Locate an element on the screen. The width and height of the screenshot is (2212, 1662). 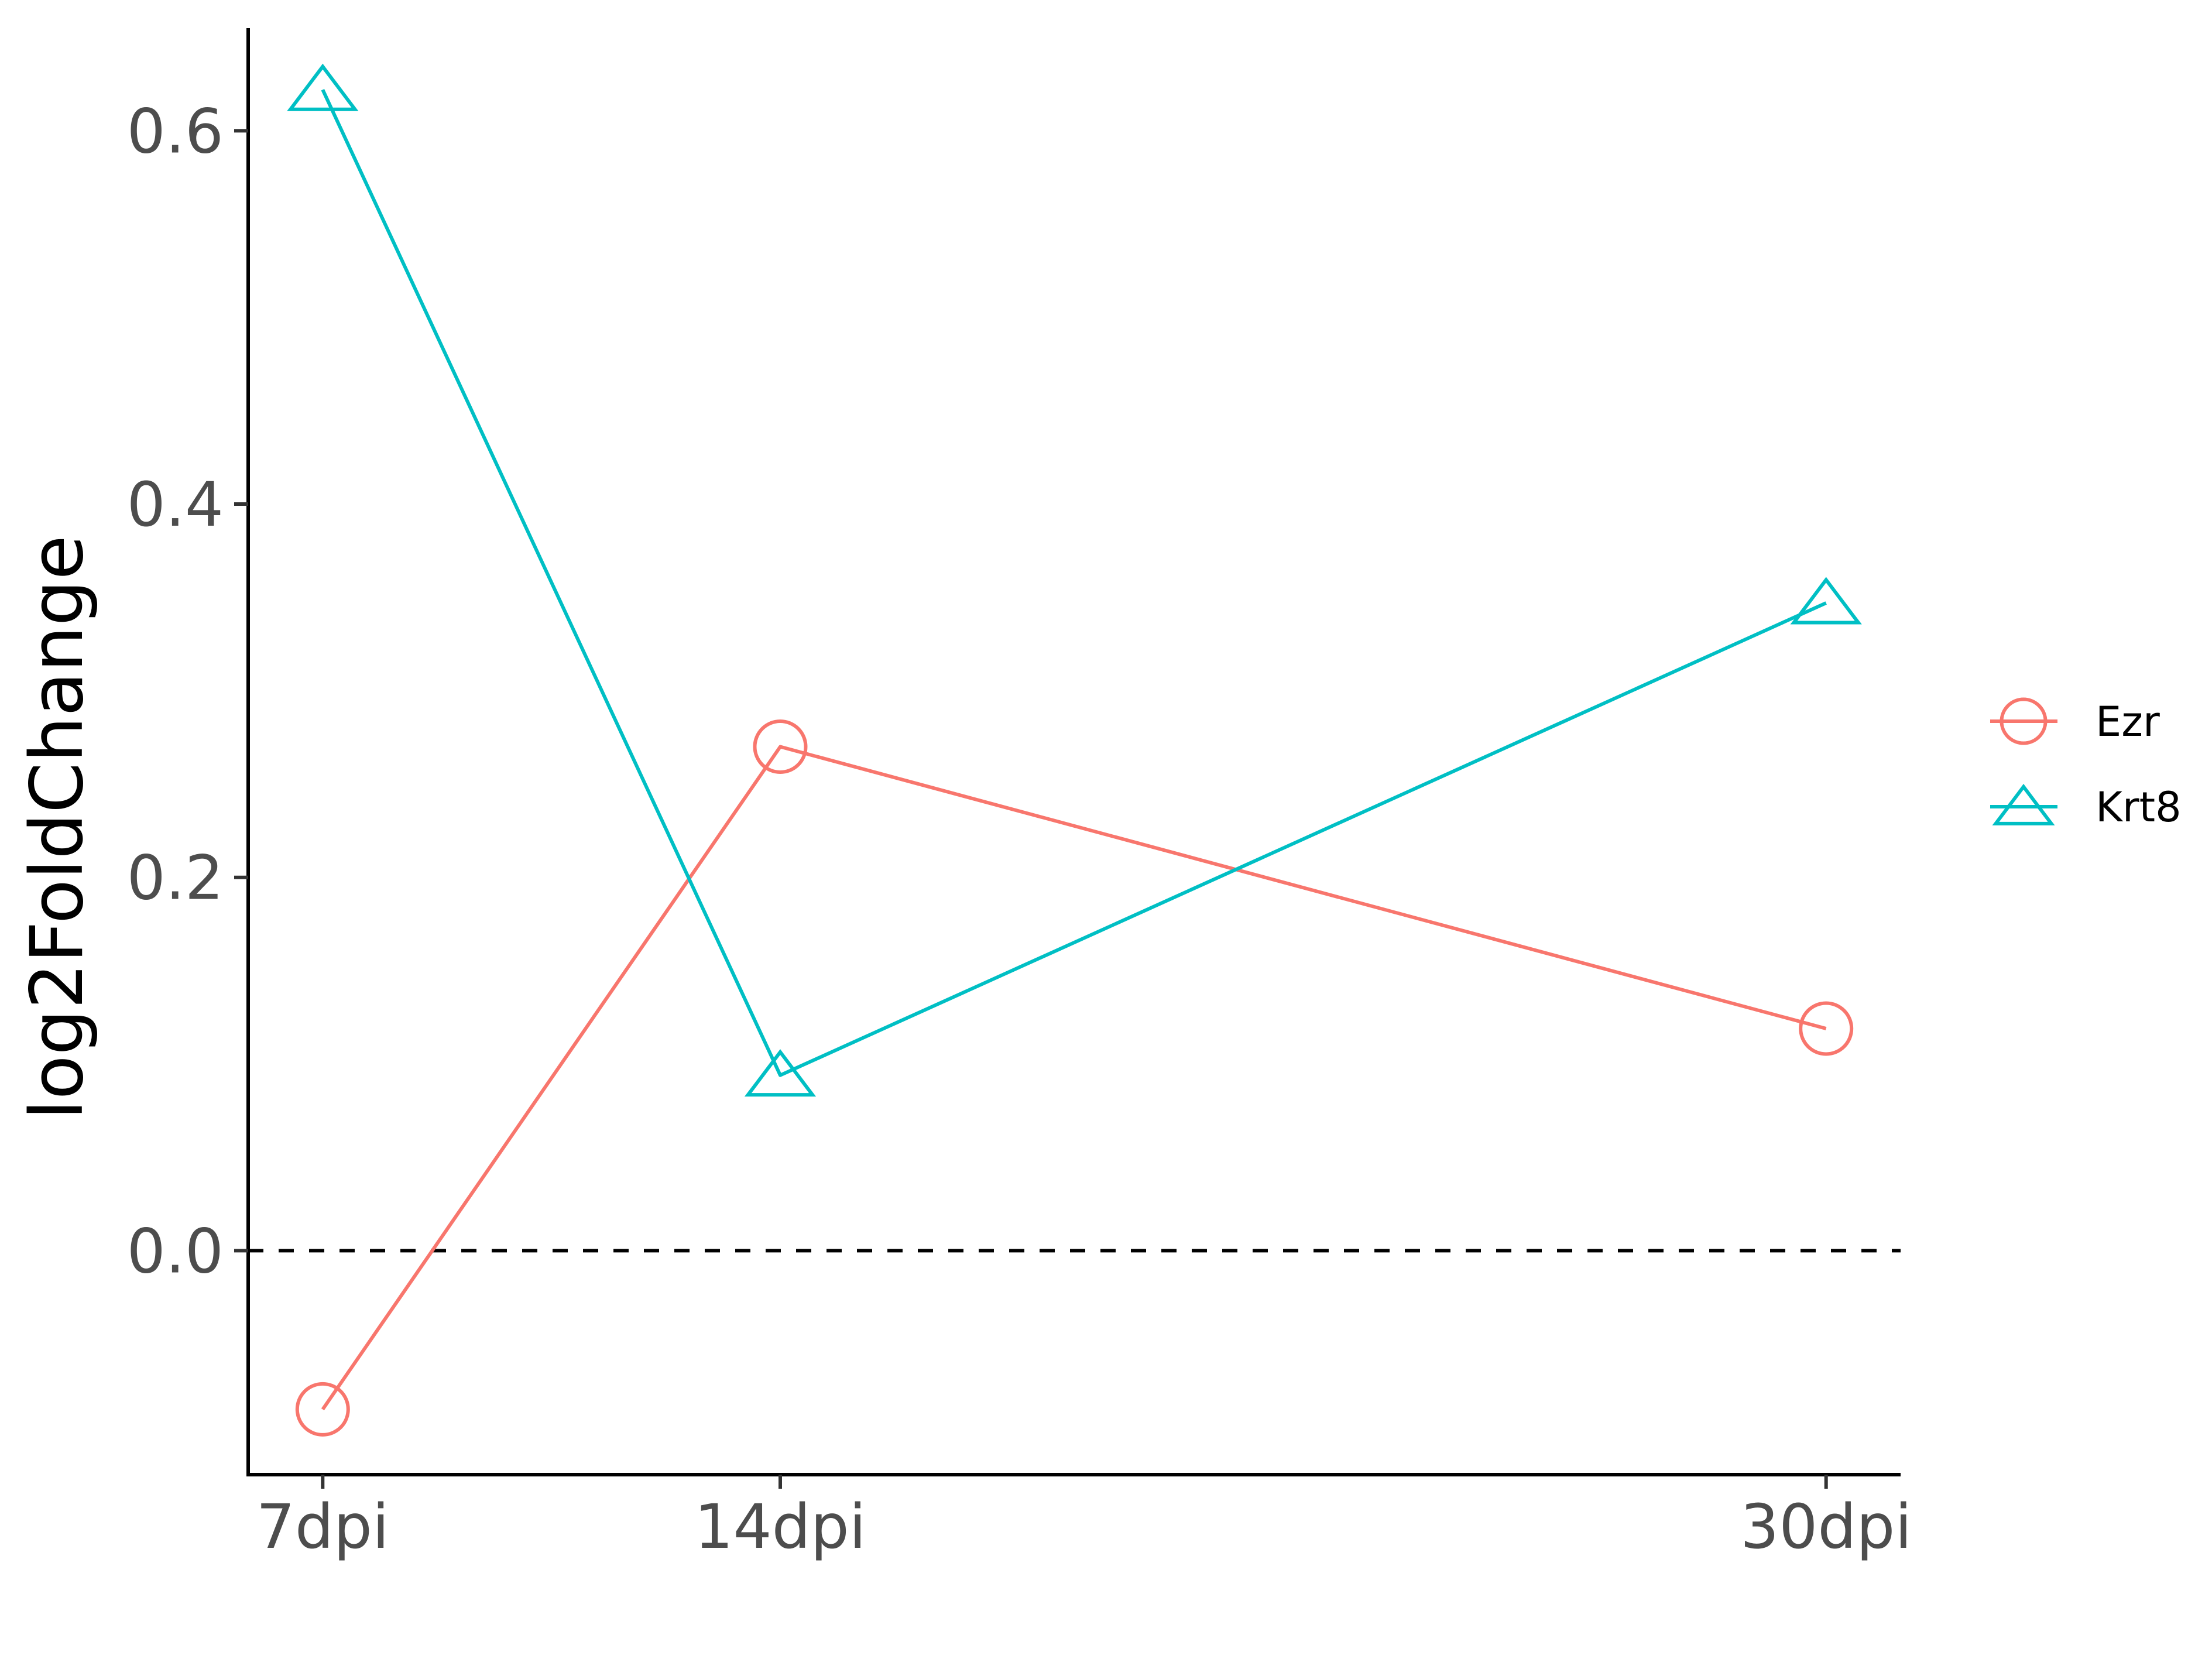
x-tick-label: 14dpi is located at coordinates (780, 1526).